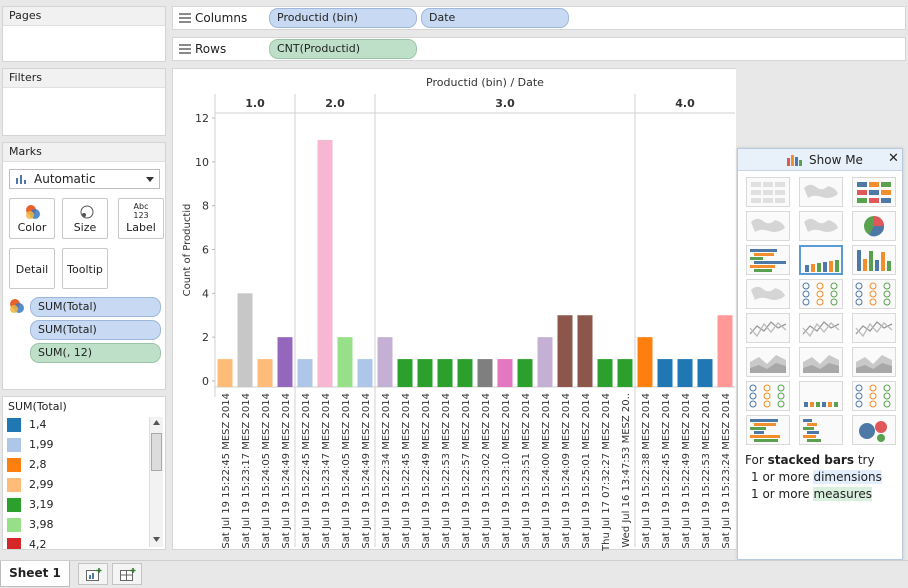 The height and width of the screenshot is (588, 908). What do you see at coordinates (346, 471) in the screenshot?
I see `x-tick-label: Sat Jul 19 15:24:05 MESZ 2014` at bounding box center [346, 471].